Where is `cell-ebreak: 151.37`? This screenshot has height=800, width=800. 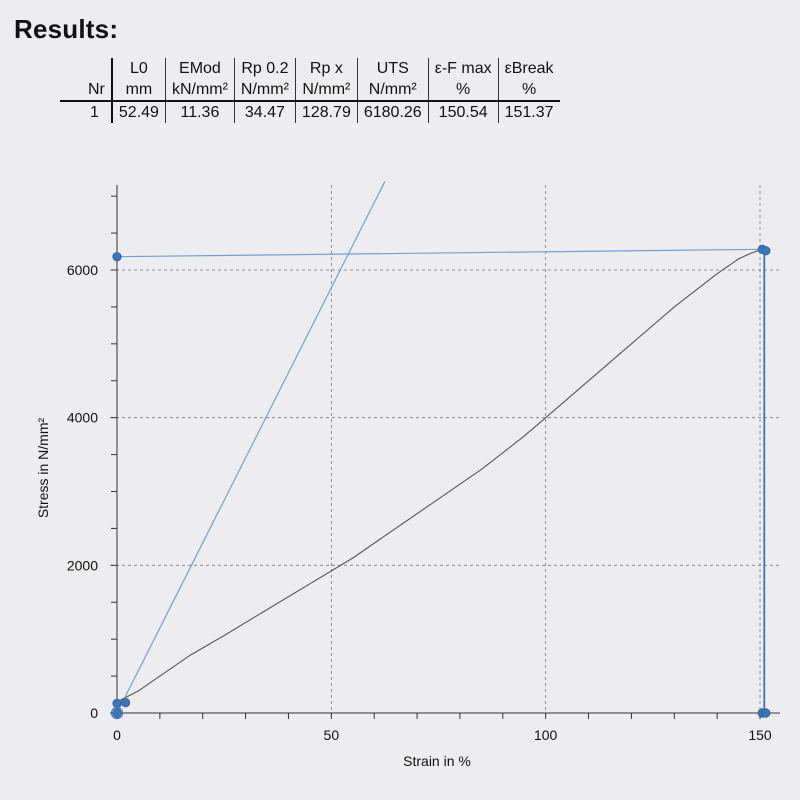 cell-ebreak: 151.37 is located at coordinates (528, 112).